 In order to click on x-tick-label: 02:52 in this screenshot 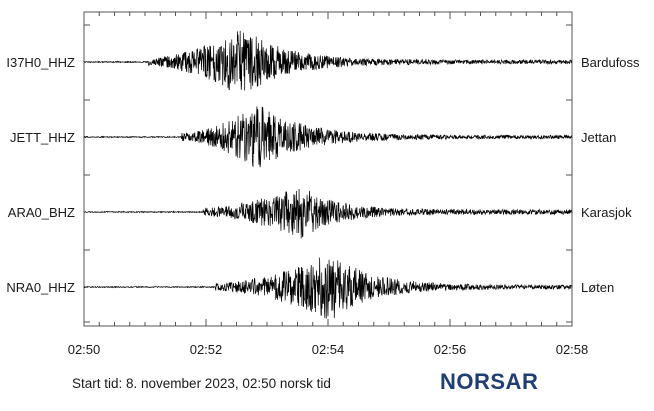, I will do `click(206, 349)`.